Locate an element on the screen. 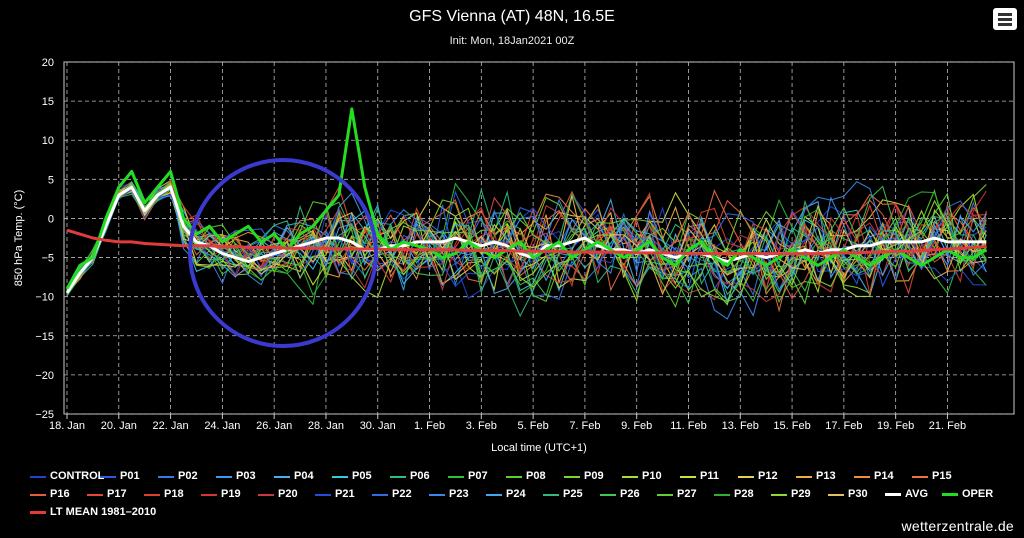 The image size is (1024, 538). legend-label: P05 is located at coordinates (362, 476).